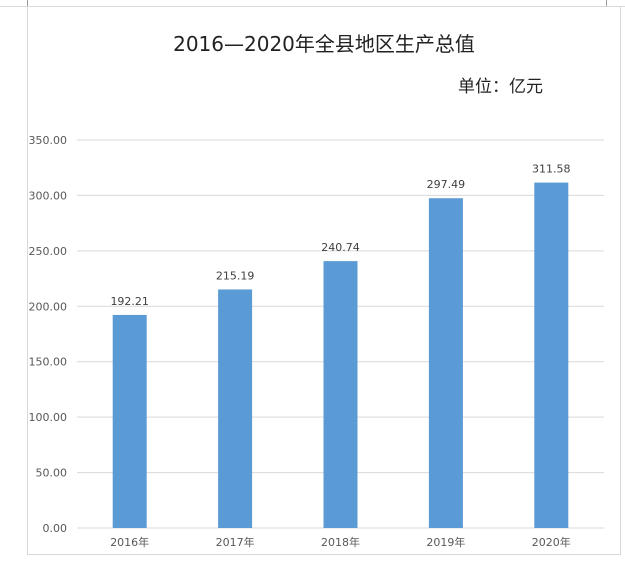 This screenshot has width=625, height=562. I want to click on page-corner-mark-right, so click(609, 3).